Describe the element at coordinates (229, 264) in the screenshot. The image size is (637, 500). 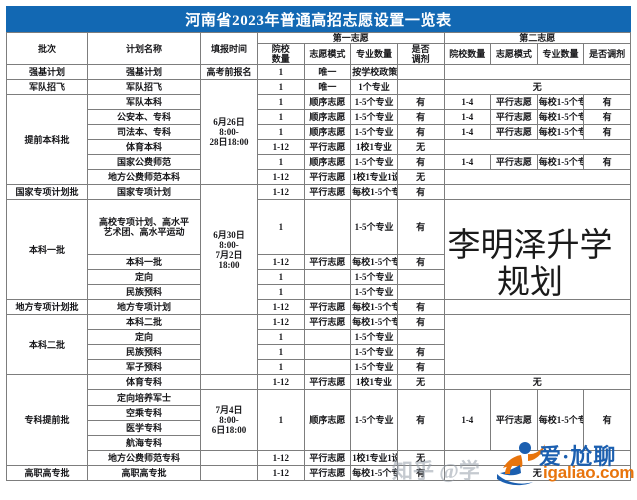
I see `time-line-4: 18:00` at that location.